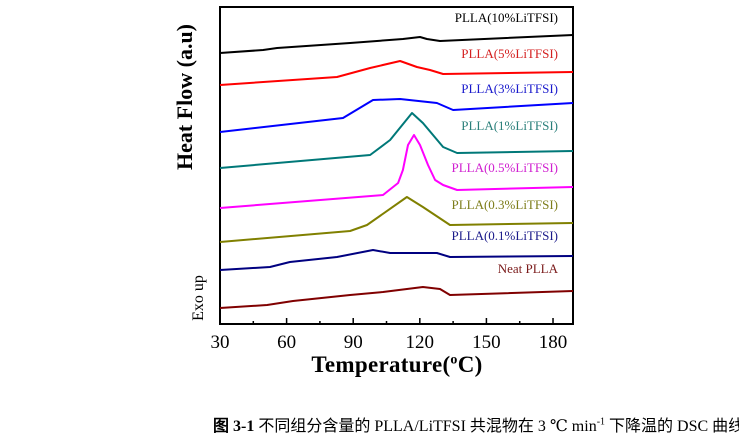 This screenshot has height=445, width=739. What do you see at coordinates (601, 422) in the screenshot?
I see `caption-superscript: -1` at bounding box center [601, 422].